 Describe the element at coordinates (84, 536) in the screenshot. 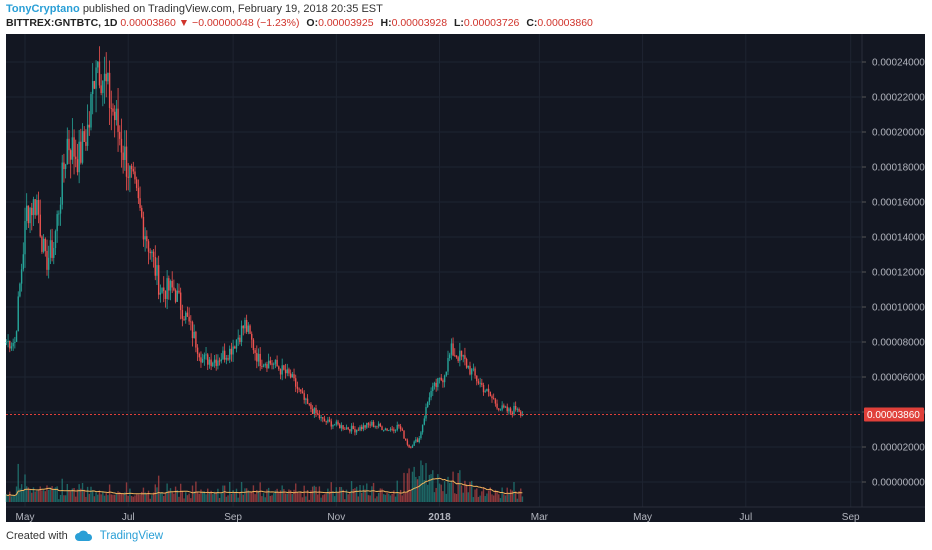

I see `tradingview-cloud-icon` at that location.